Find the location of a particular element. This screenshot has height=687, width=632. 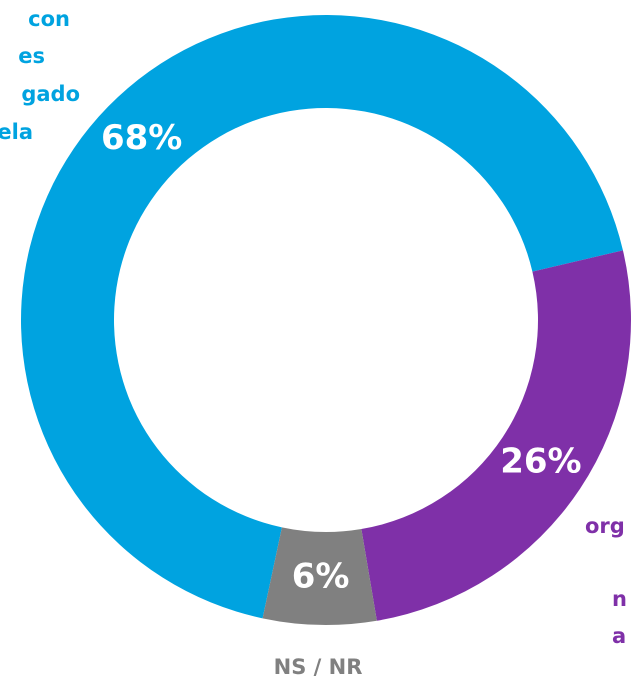

value-label: 68% is located at coordinates (141, 138).